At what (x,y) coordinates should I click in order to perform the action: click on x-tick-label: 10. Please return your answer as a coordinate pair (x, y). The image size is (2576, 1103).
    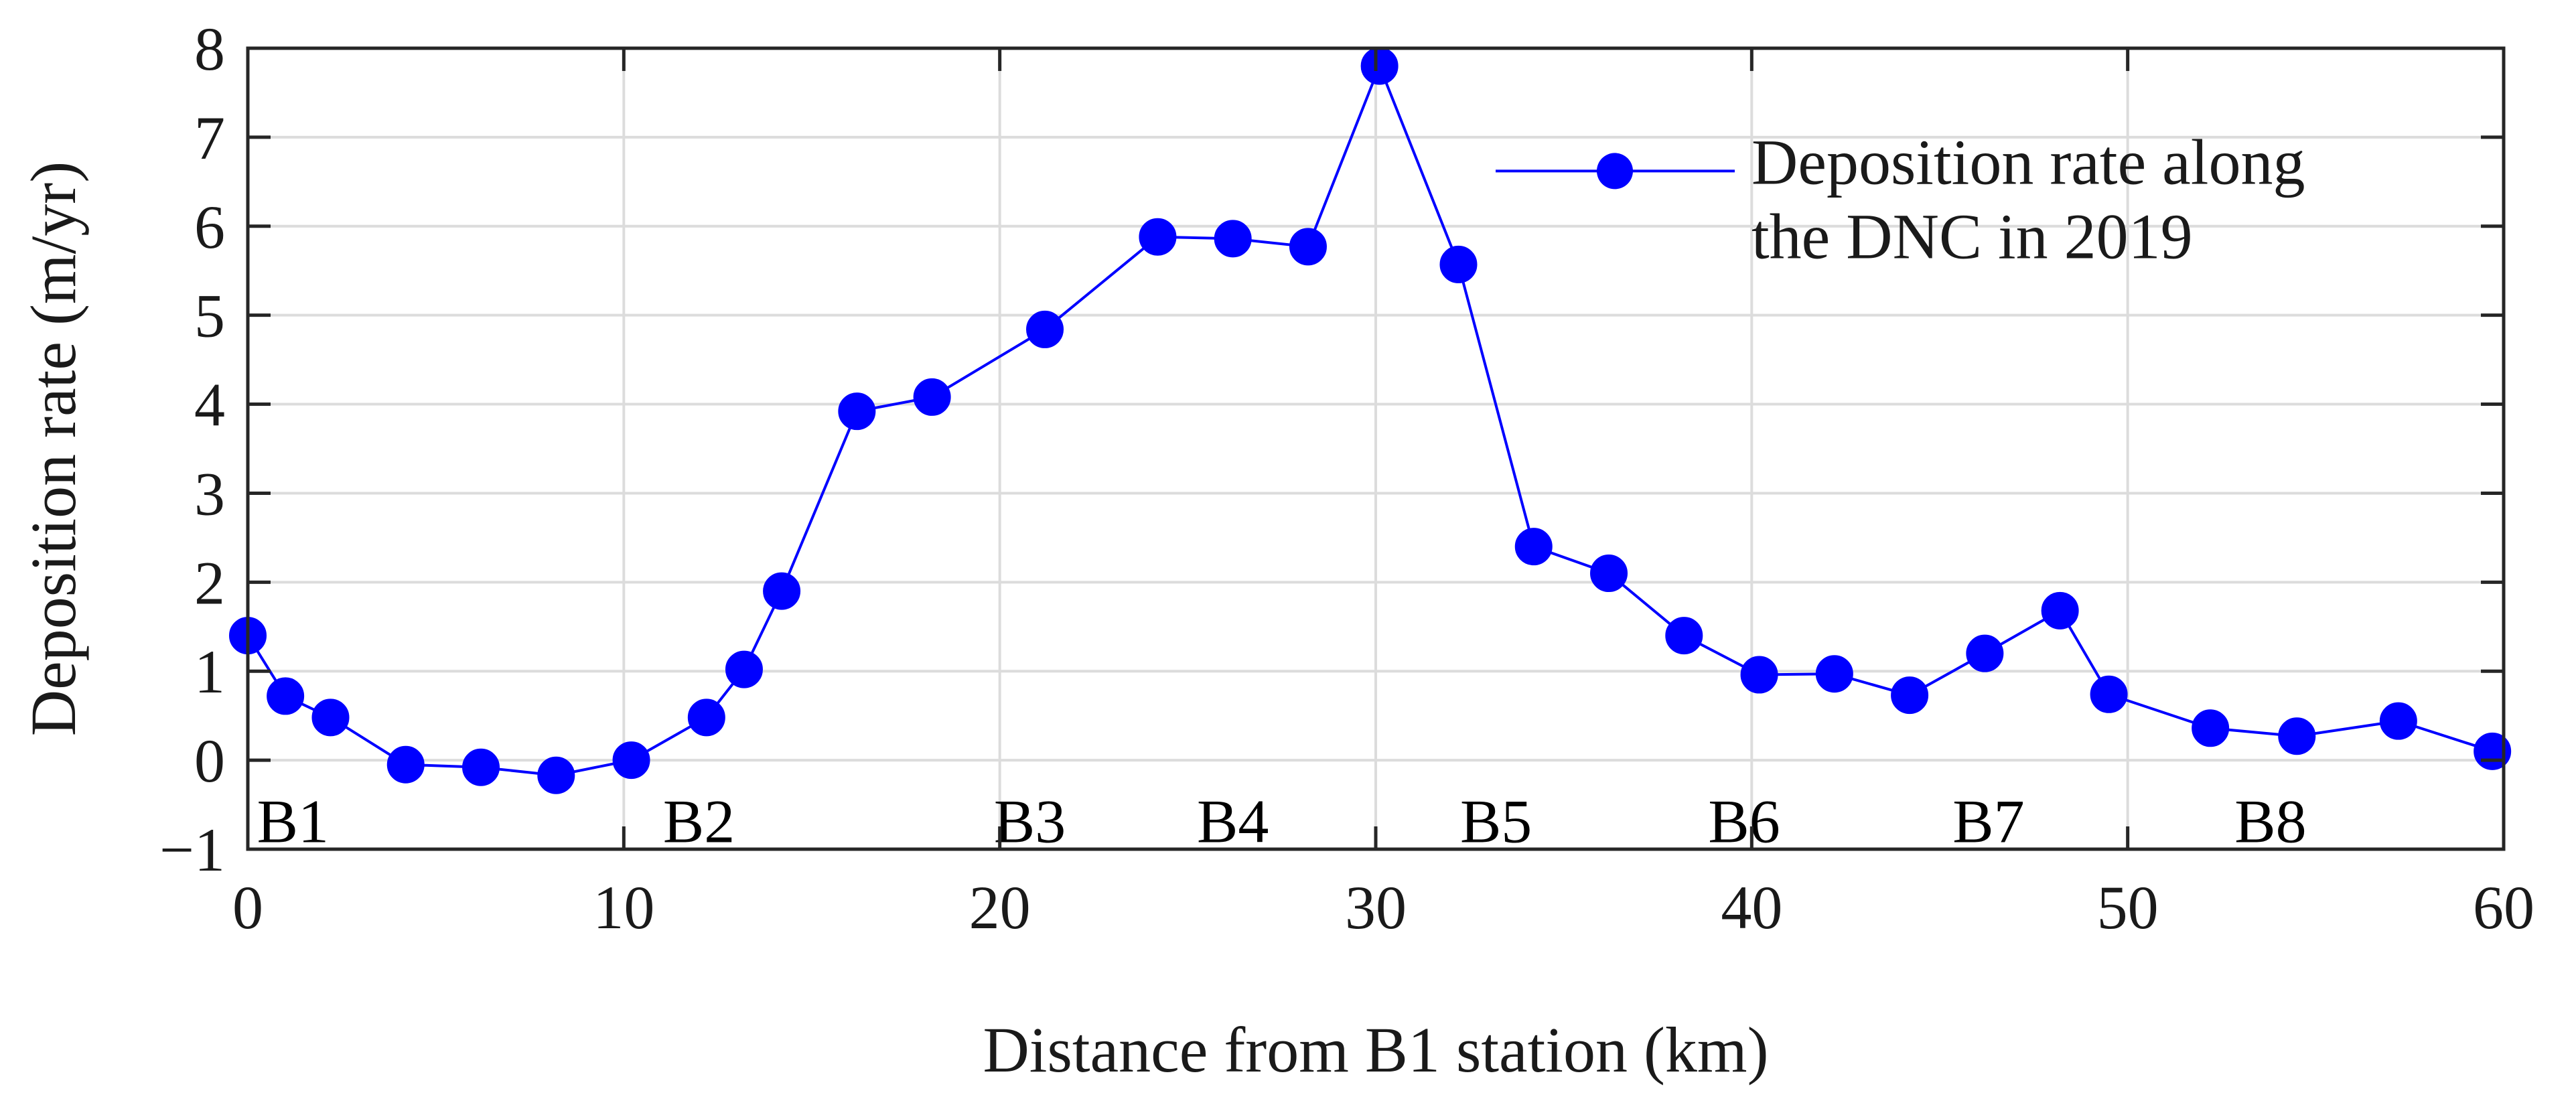
    Looking at the image, I should click on (623, 907).